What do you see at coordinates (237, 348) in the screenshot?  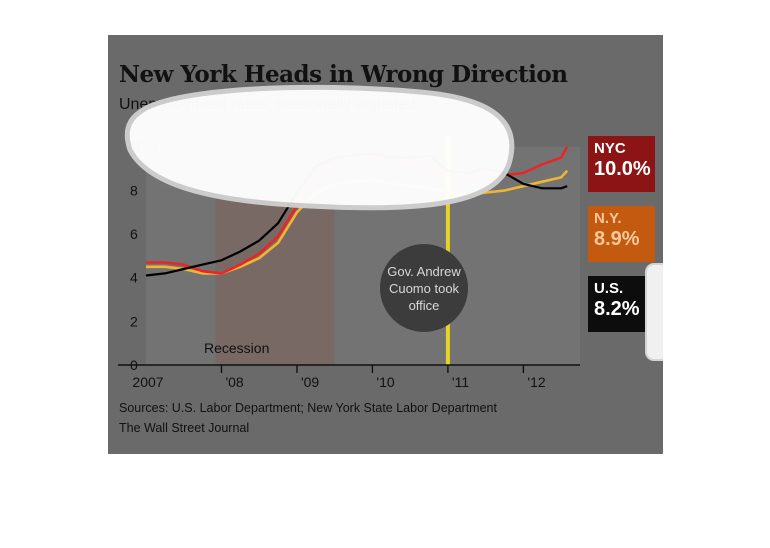 I see `recession-label: Recession` at bounding box center [237, 348].